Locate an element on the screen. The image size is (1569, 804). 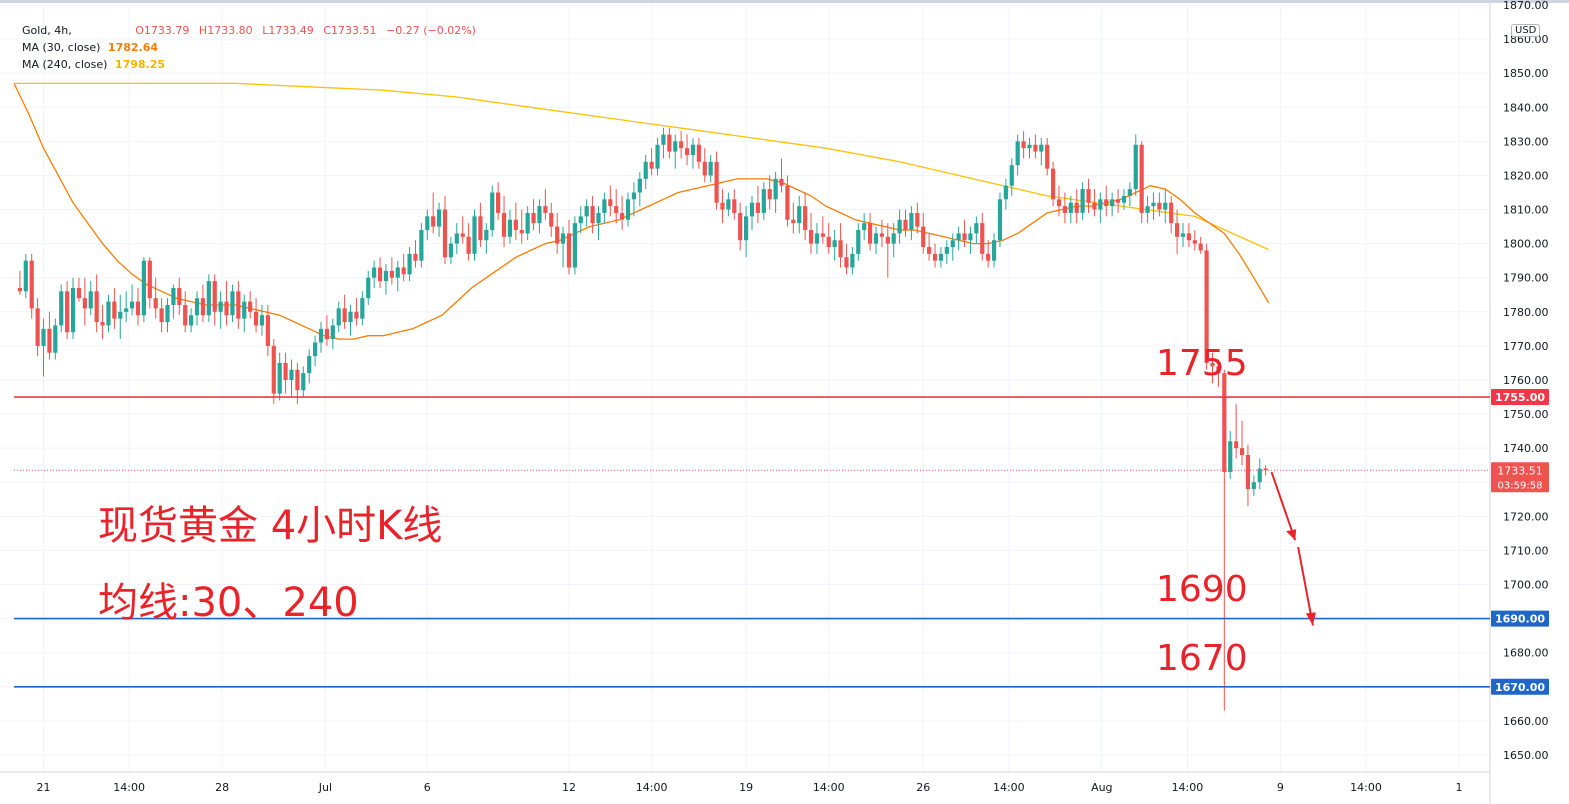
y-tick-label: 1700.00 is located at coordinates (1526, 585).